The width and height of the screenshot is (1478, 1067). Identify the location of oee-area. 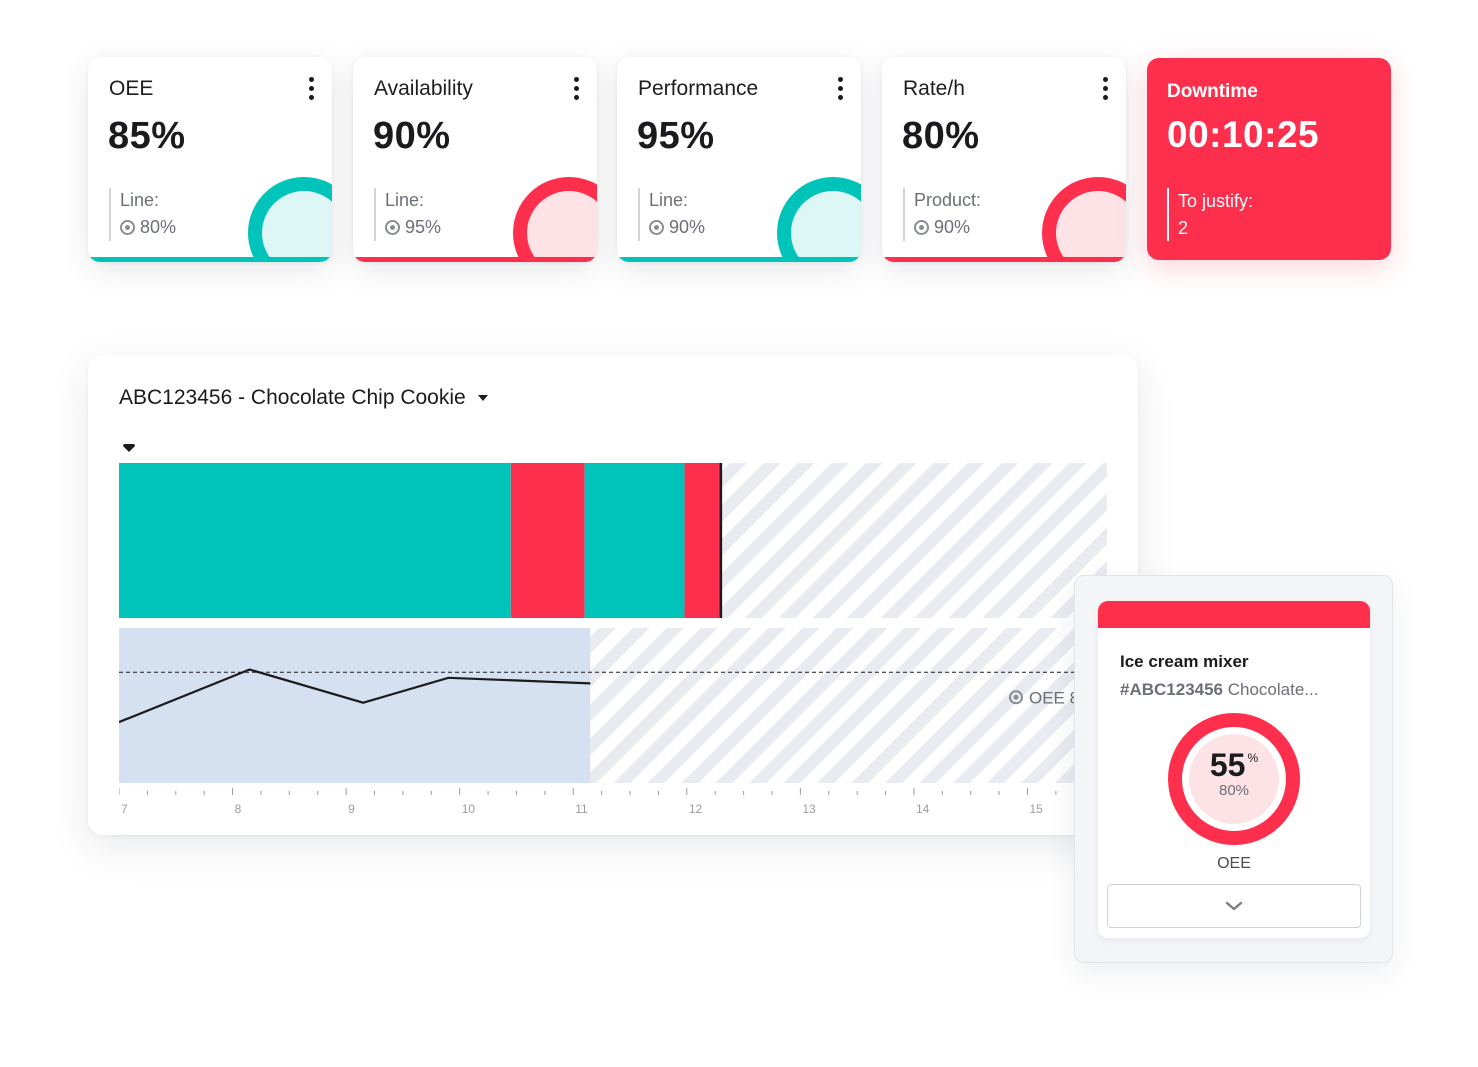
(355, 705).